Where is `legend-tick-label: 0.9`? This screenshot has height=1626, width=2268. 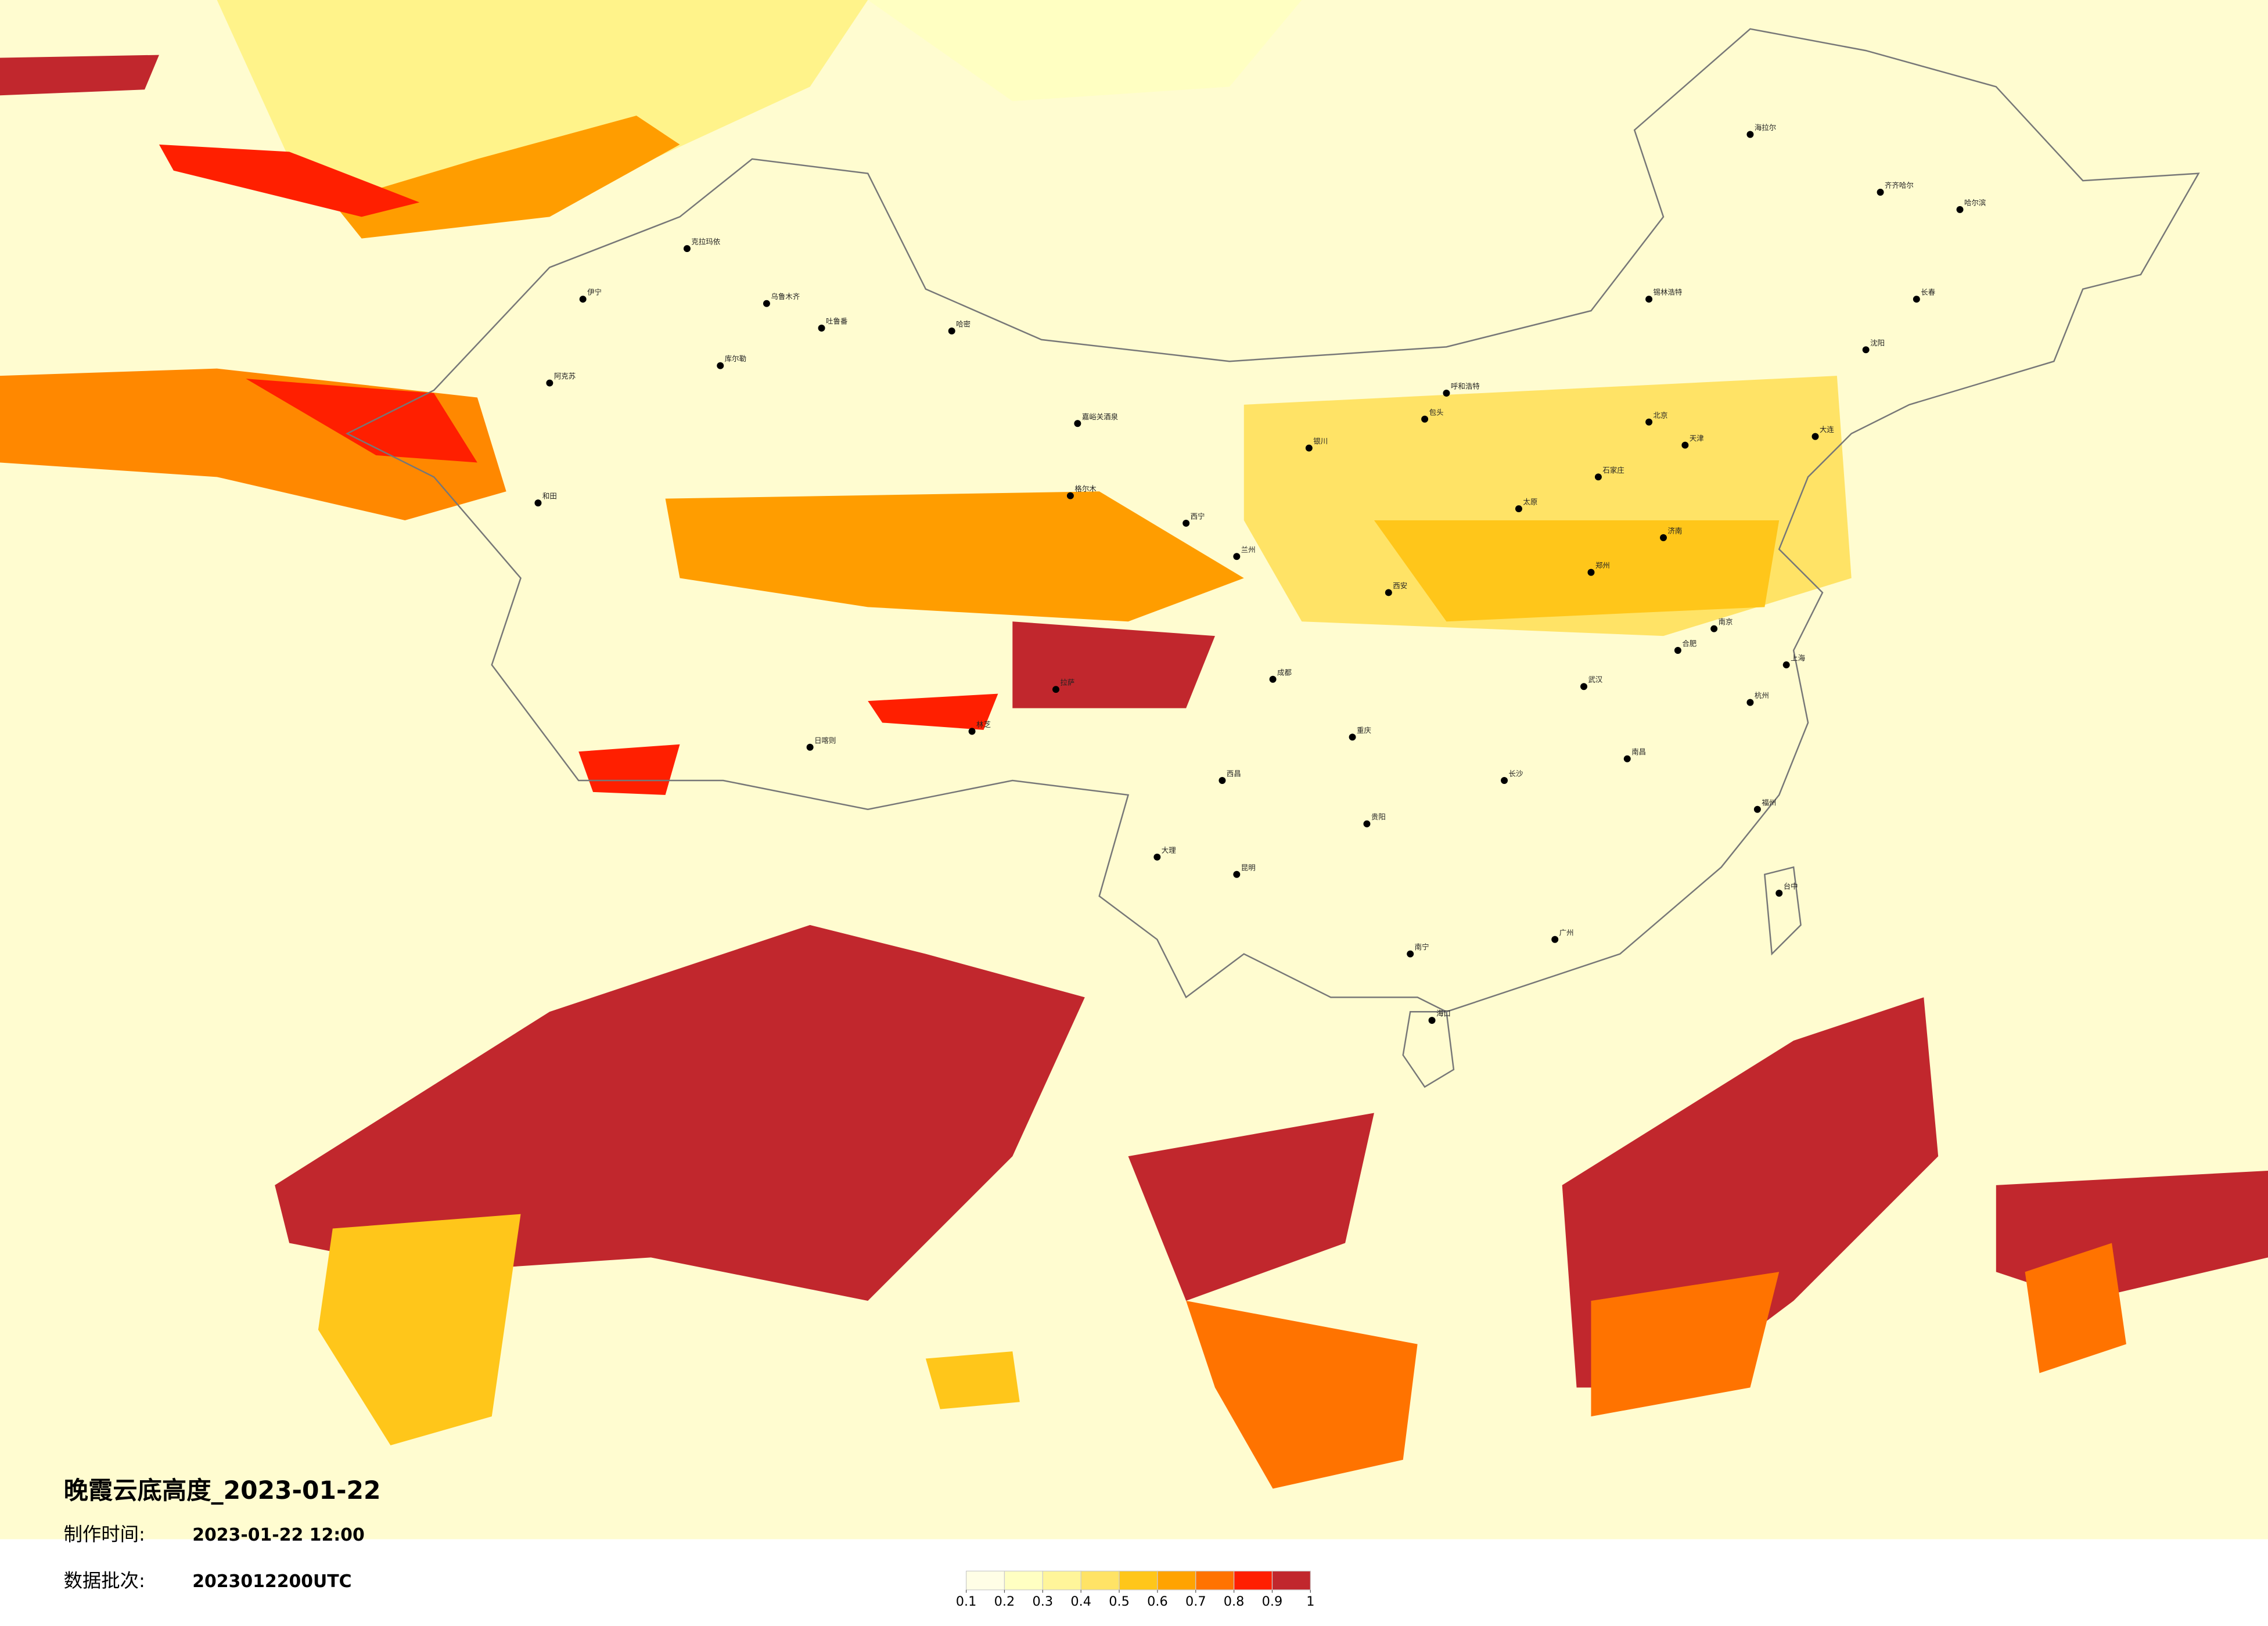
legend-tick-label: 0.9 is located at coordinates (1272, 1601).